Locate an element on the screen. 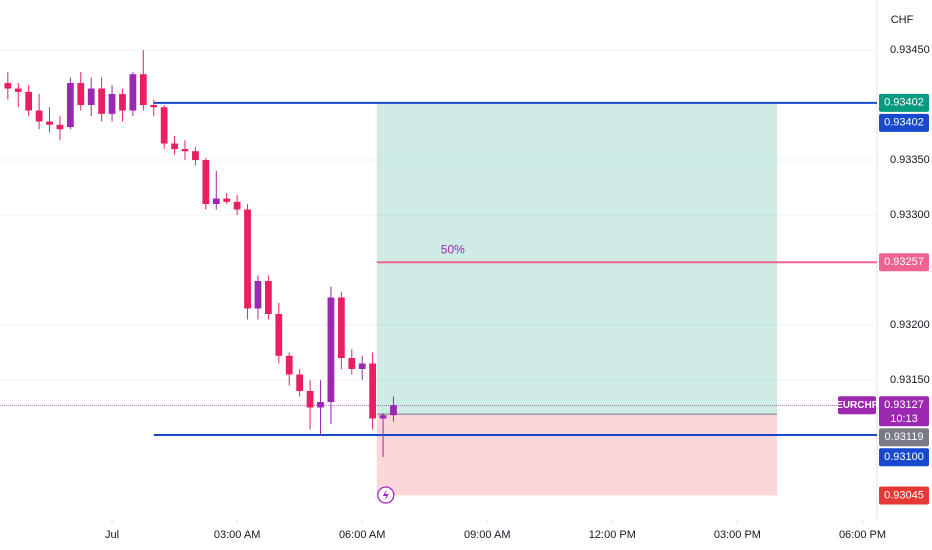 The width and height of the screenshot is (932, 550). price-label: 0.93045 is located at coordinates (904, 495).